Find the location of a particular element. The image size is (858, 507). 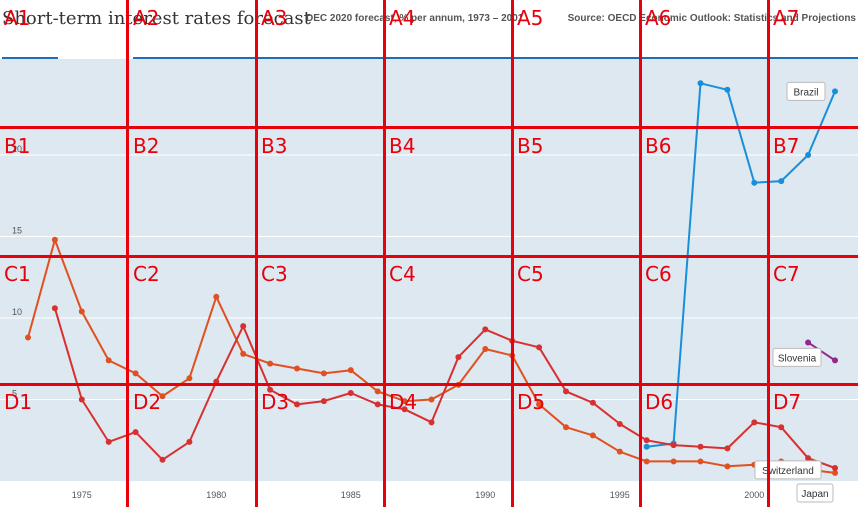

end-label-japan: Japan is located at coordinates (815, 493).